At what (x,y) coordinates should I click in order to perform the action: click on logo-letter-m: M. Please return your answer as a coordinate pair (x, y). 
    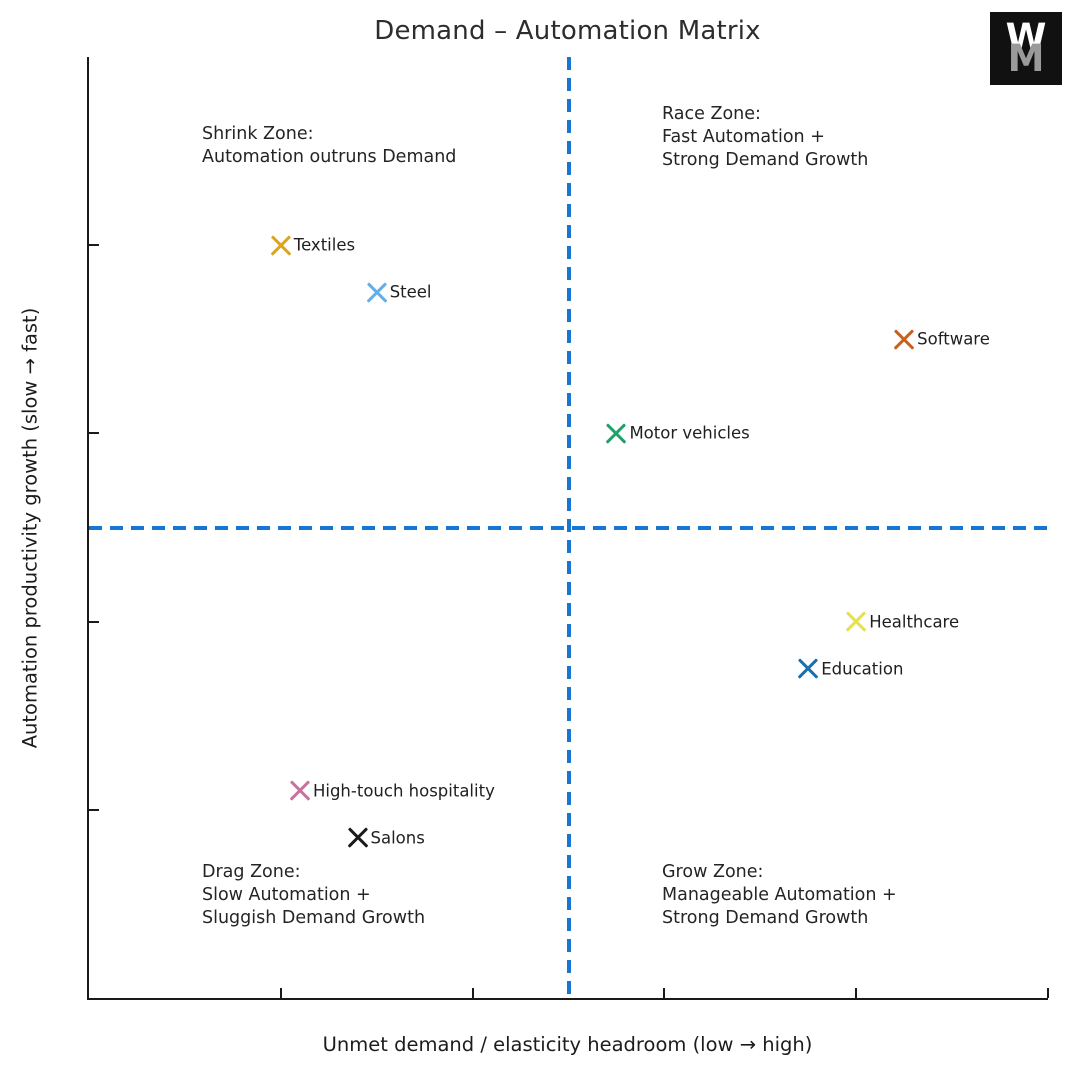
    Looking at the image, I should click on (1026, 58).